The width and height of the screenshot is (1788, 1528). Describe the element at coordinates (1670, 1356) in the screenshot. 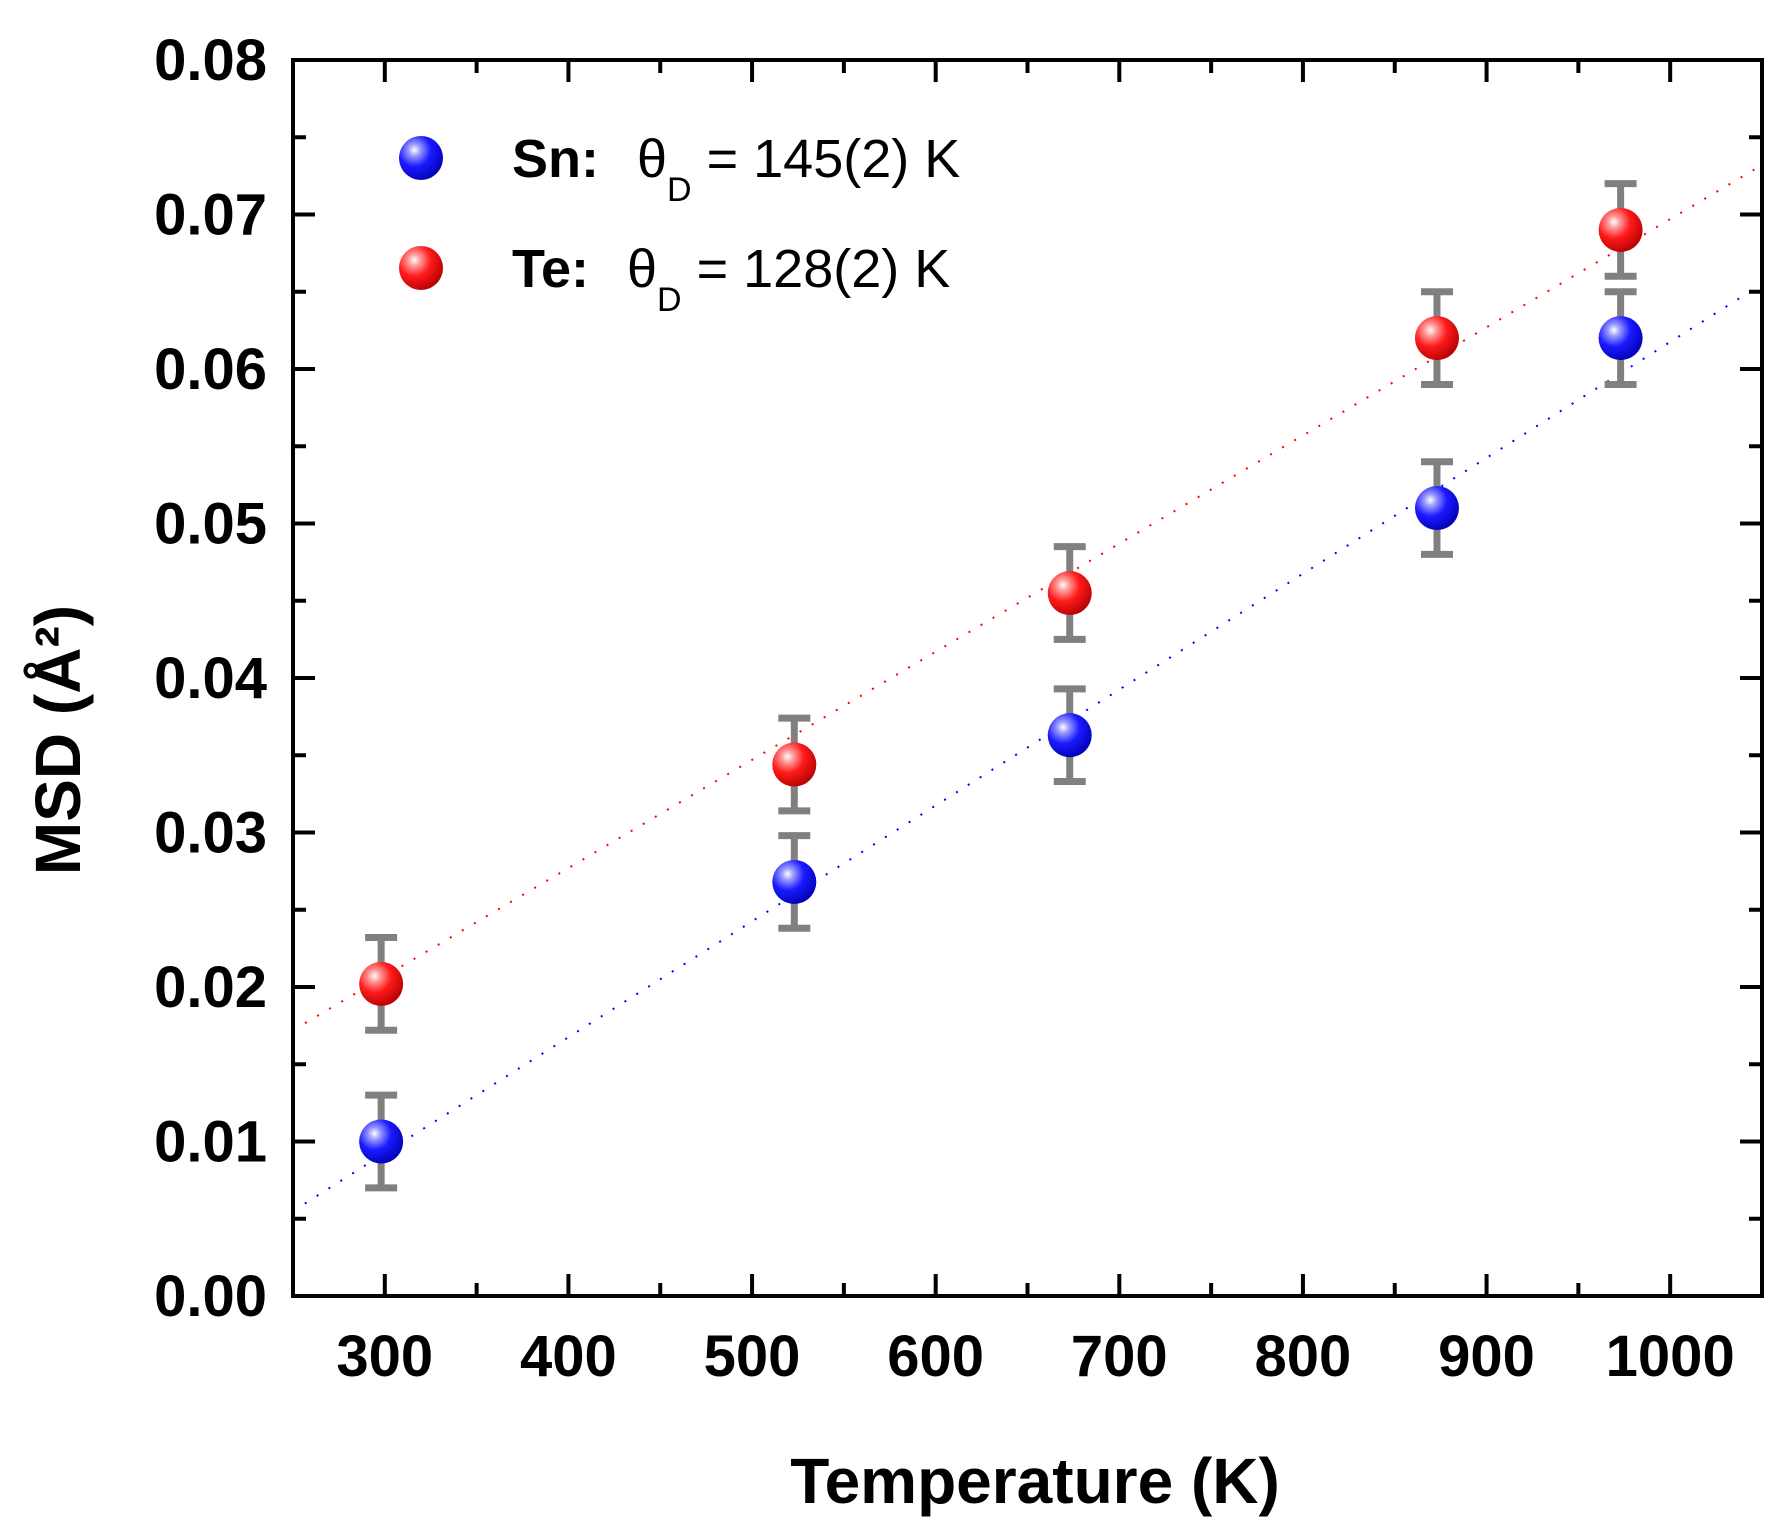

I see `x-tick-label: 1000` at that location.